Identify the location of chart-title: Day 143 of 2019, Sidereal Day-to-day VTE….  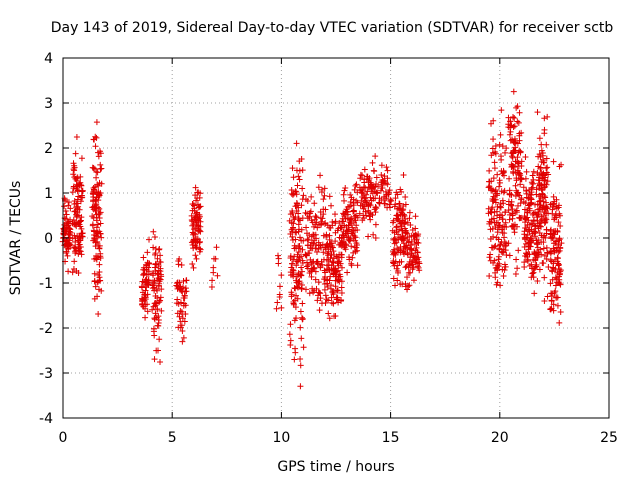
(332, 28).